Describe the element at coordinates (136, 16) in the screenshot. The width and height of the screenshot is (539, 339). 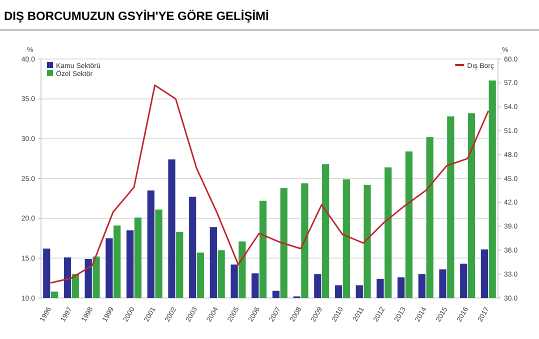
I see `chart-title: DIŞ BORCUMUZUN GSYİH'YE GÖRE GELİŞİMİ` at that location.